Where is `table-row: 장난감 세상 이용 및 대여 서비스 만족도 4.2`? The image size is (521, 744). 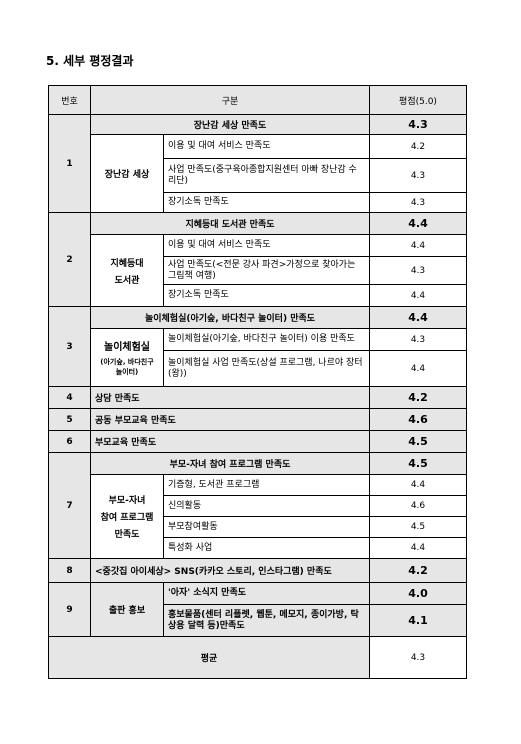 table-row: 장난감 세상 이용 및 대여 서비스 만족도 4.2 is located at coordinates (258, 173).